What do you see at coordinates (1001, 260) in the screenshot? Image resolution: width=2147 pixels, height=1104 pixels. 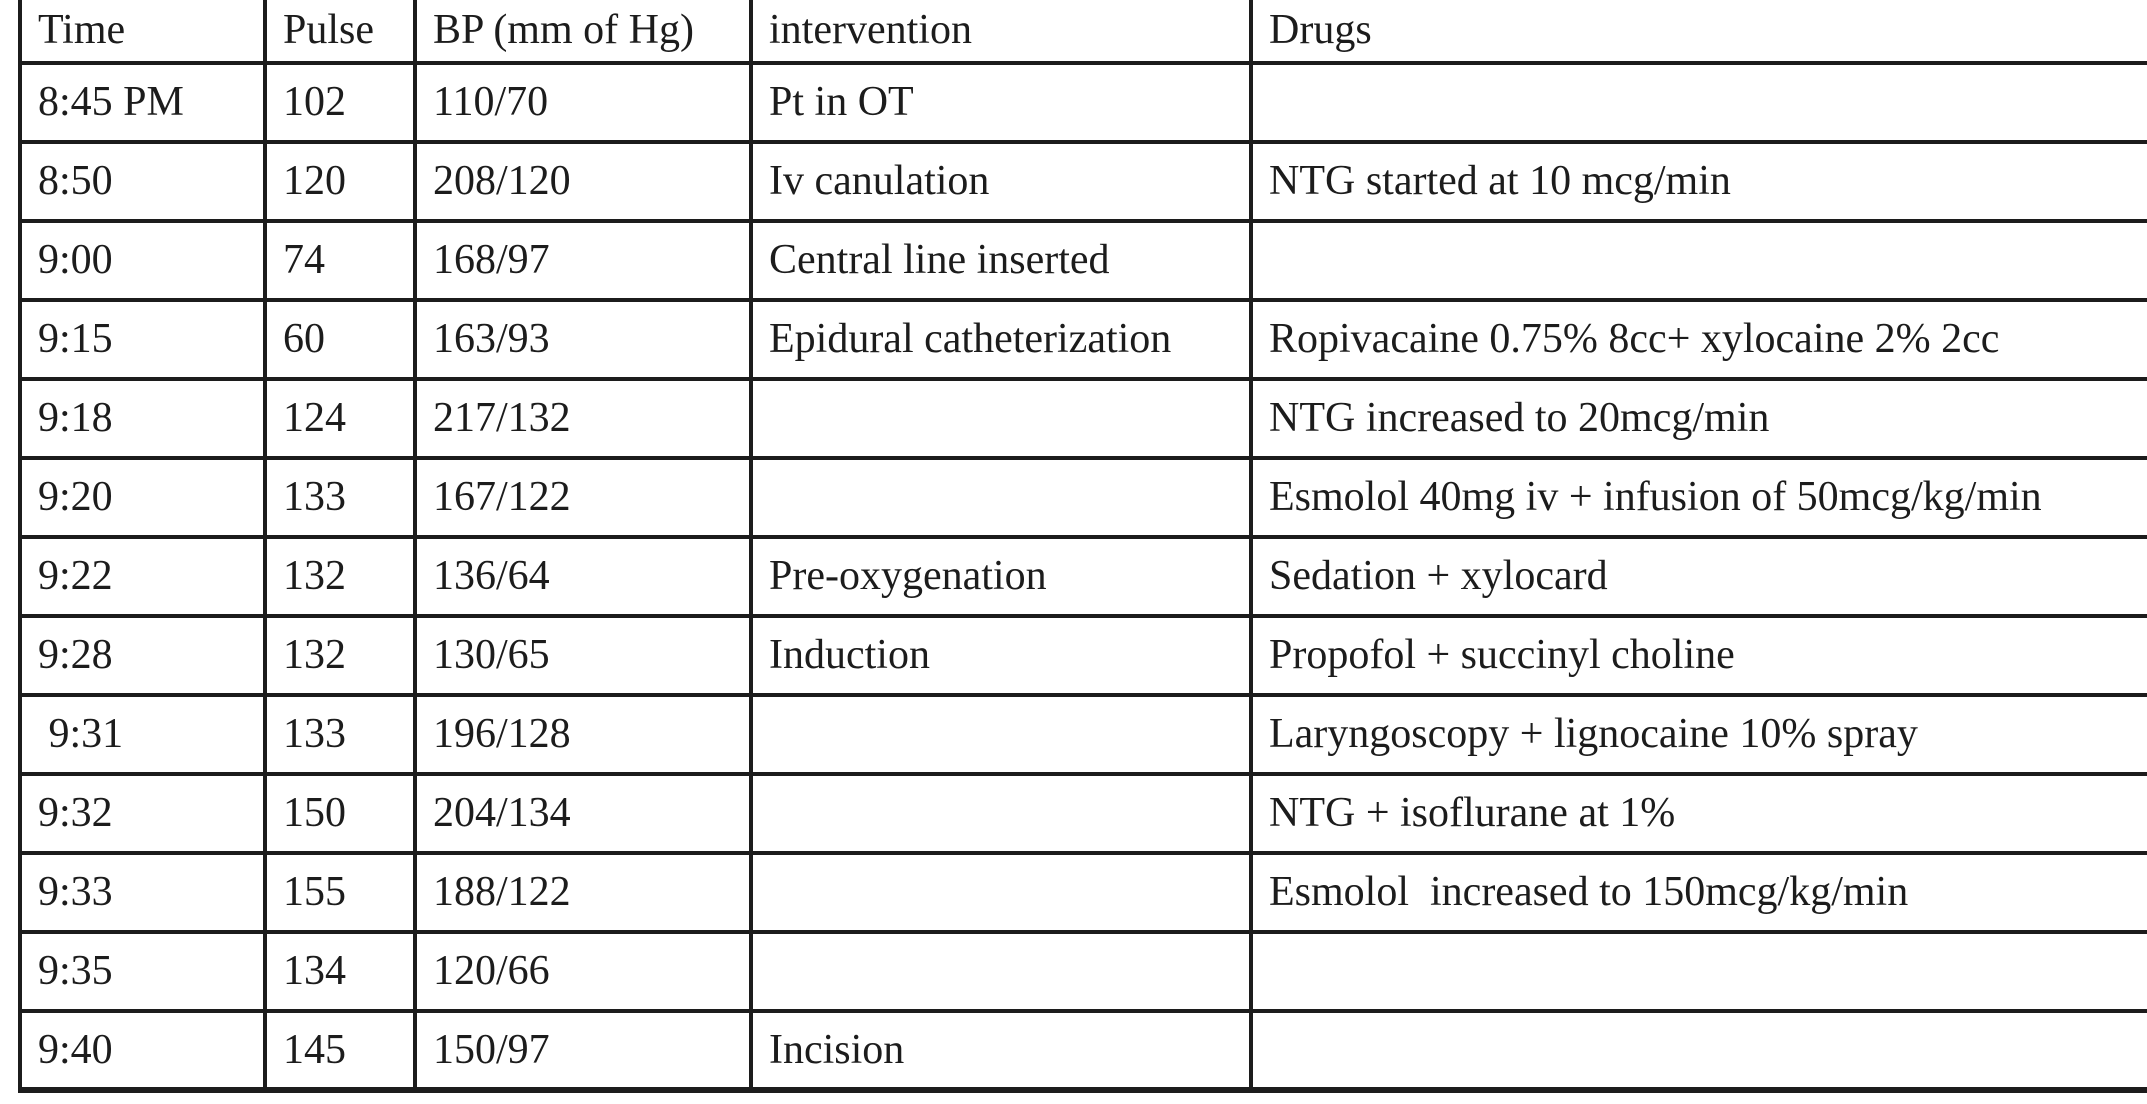 I see `cell-intervention: Central line inserted` at bounding box center [1001, 260].